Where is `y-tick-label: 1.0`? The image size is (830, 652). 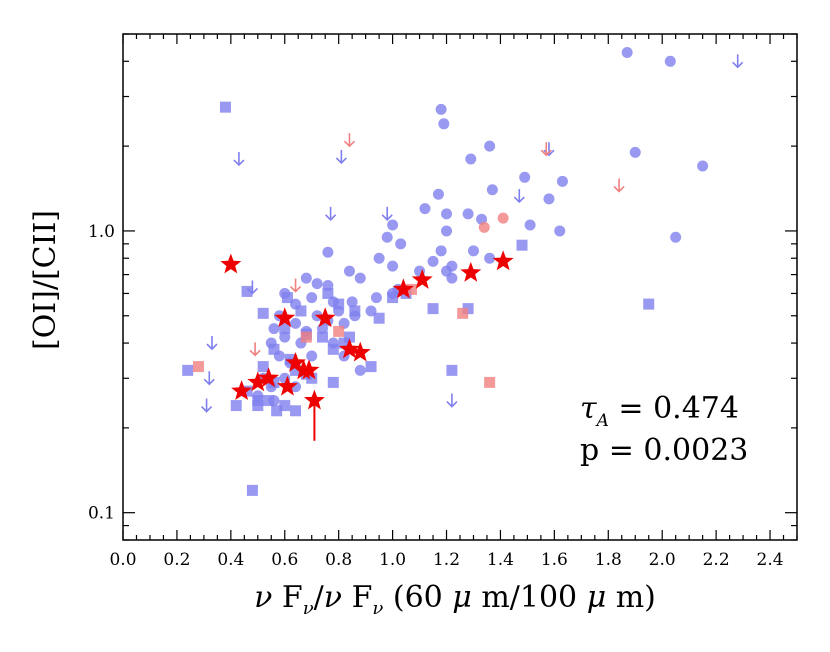 y-tick-label: 1.0 is located at coordinates (101, 232).